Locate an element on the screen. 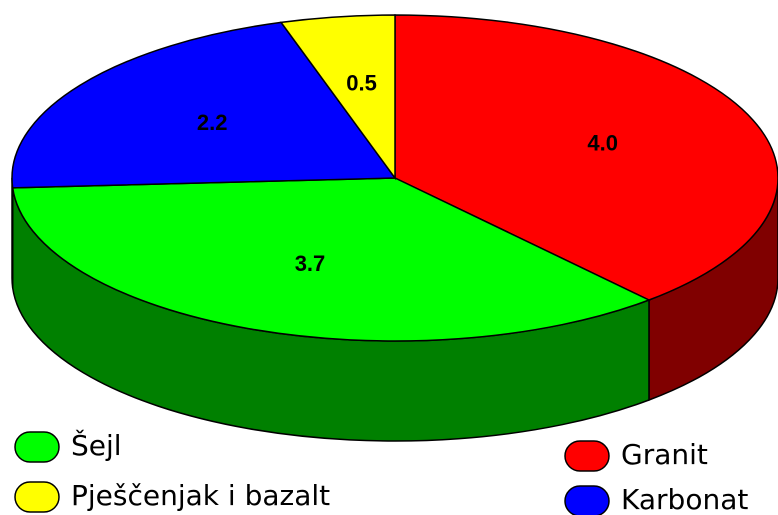 This screenshot has height=515, width=778. value-label: 4.0 is located at coordinates (602, 142).